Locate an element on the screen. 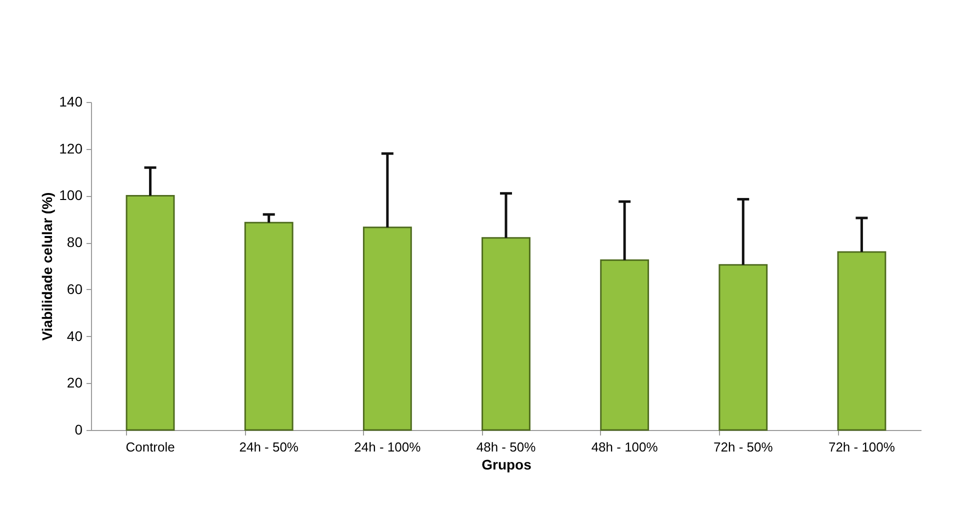 The height and width of the screenshot is (525, 958). x-tick-label: 72h - 50% is located at coordinates (744, 447).